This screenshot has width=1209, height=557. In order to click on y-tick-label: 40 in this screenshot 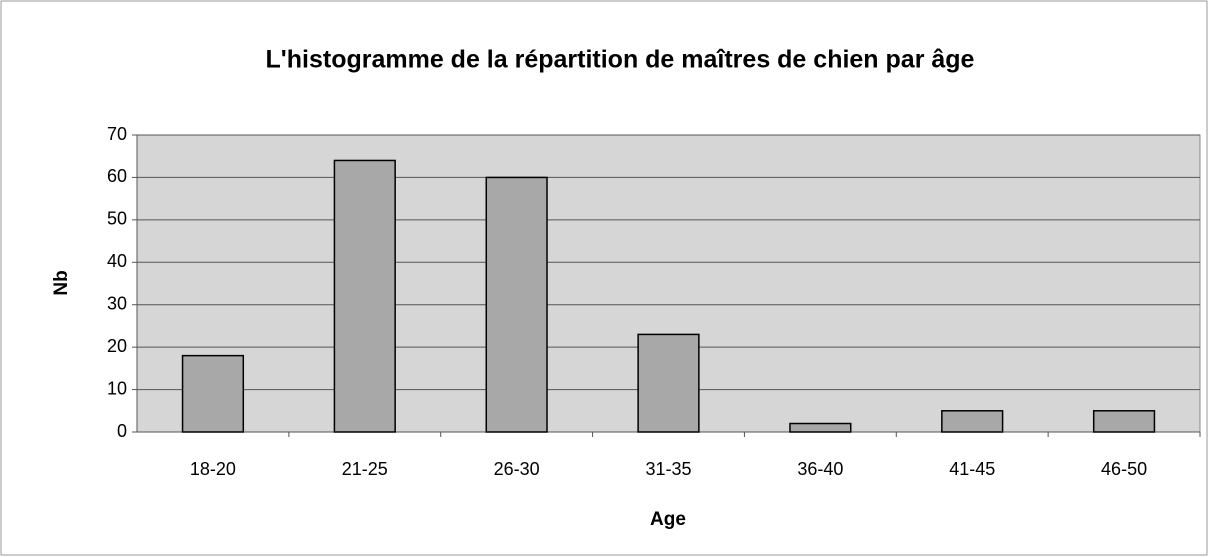, I will do `click(117, 261)`.